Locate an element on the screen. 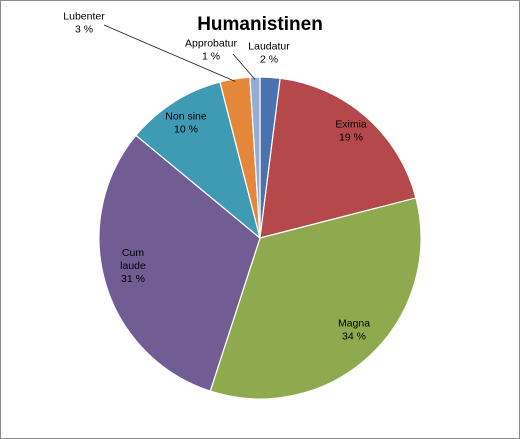 This screenshot has width=520, height=439. leader-lines is located at coordinates (179, 53).